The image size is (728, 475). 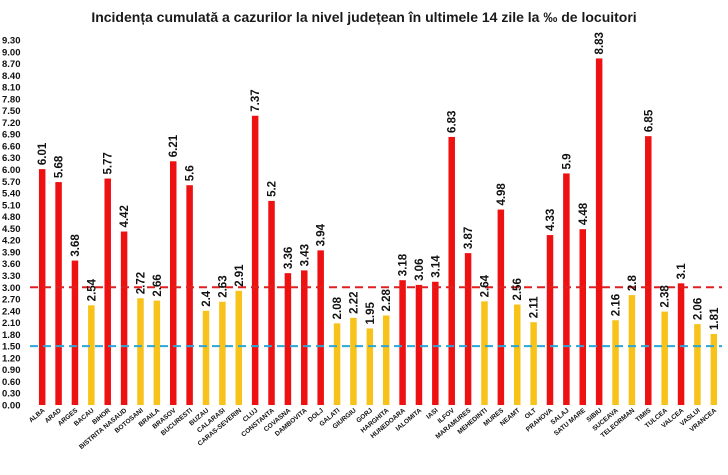 What do you see at coordinates (535, 307) in the screenshot?
I see `data-label: 2.11` at bounding box center [535, 307].